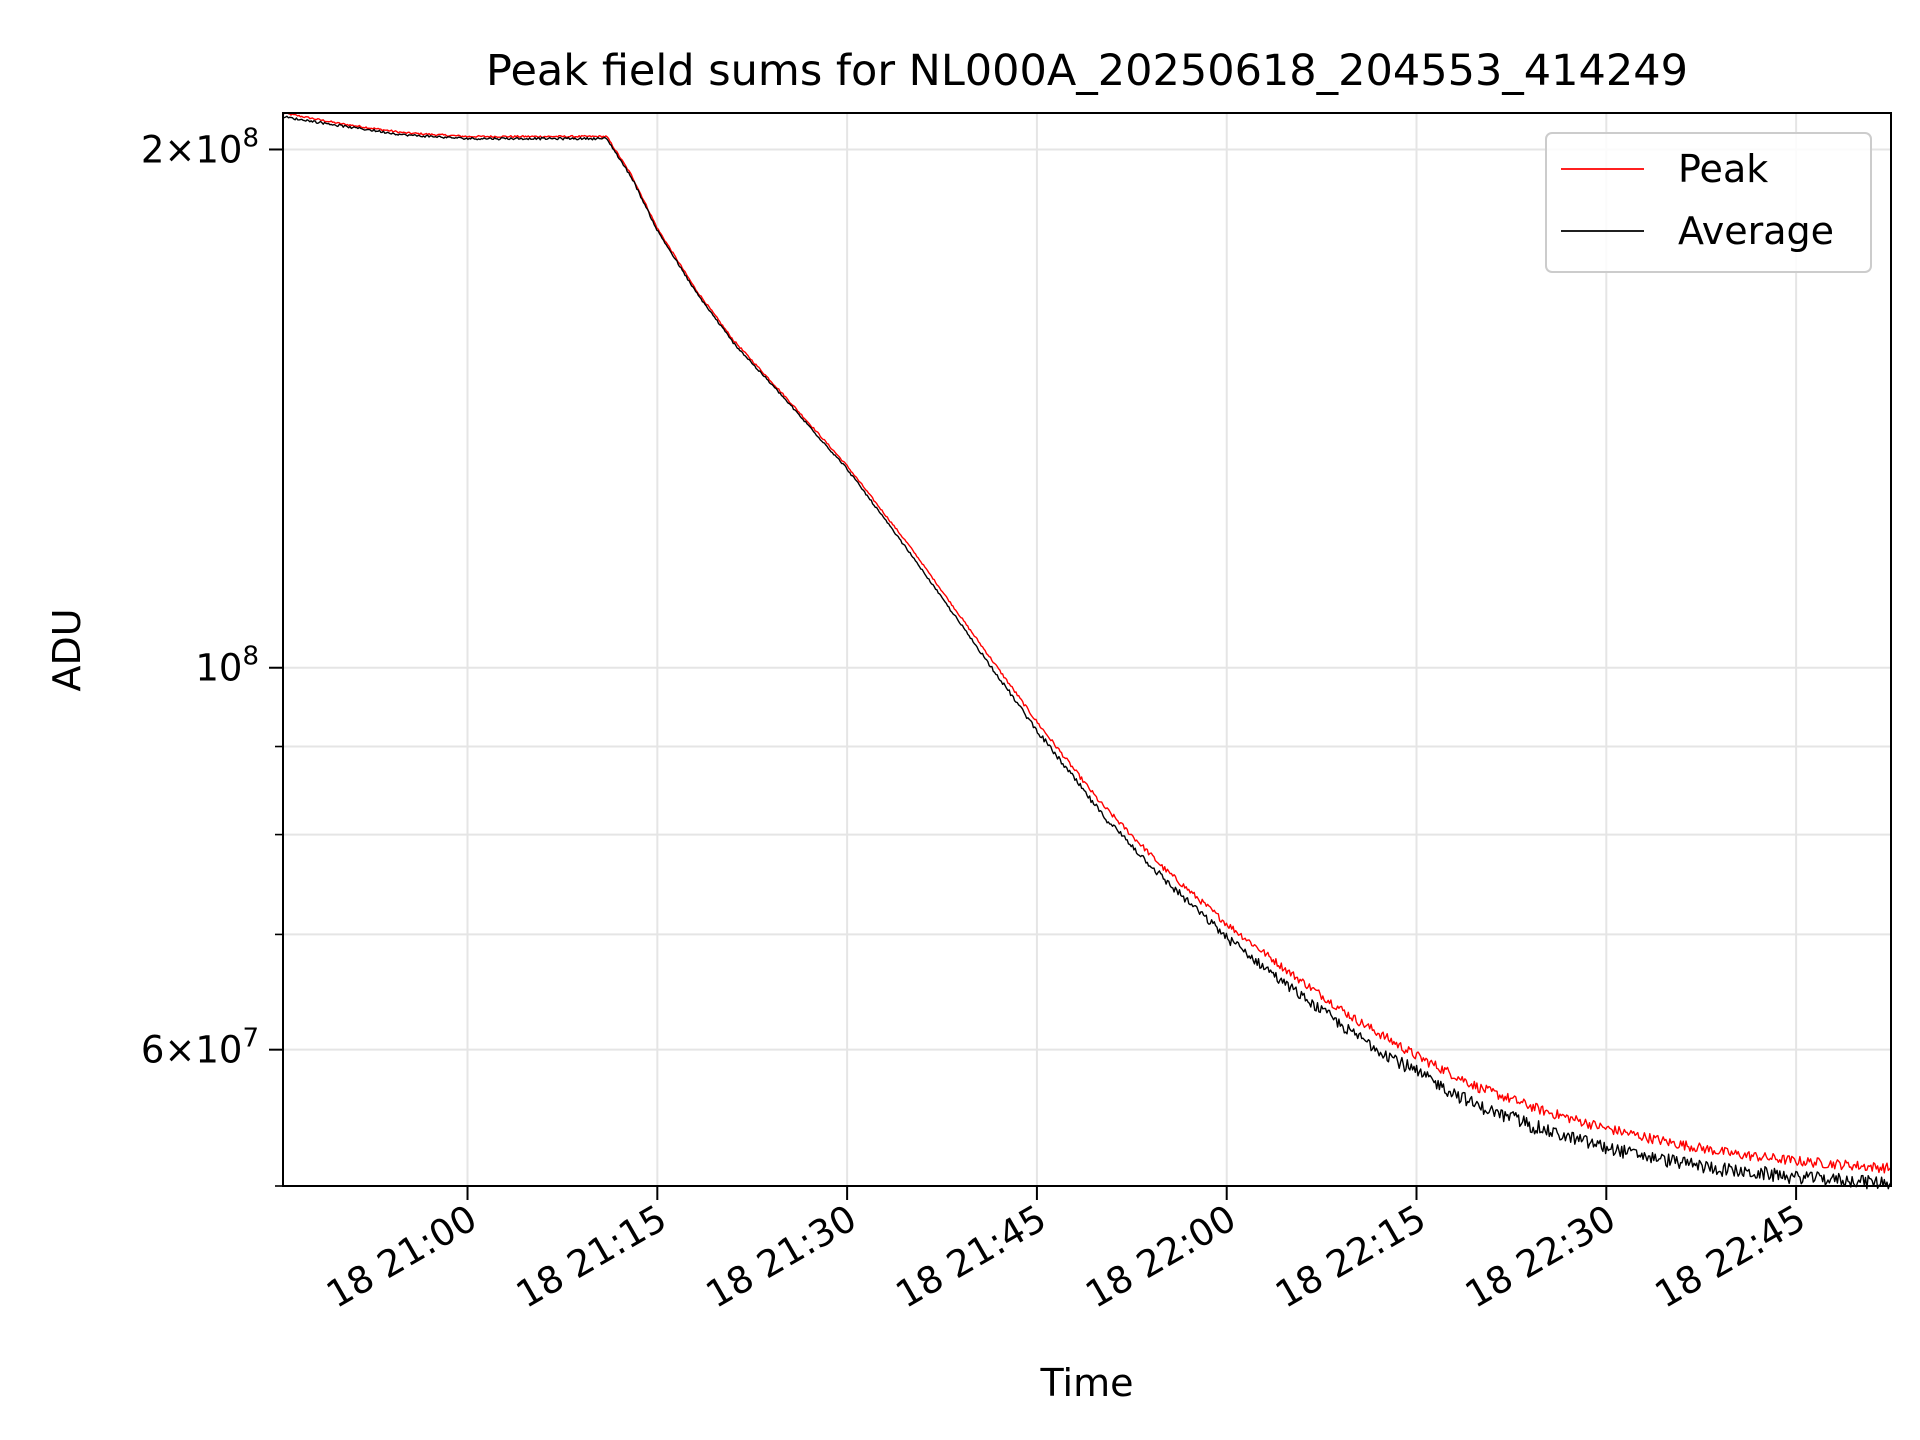 The height and width of the screenshot is (1440, 1920). I want to click on legend-box, so click(1708, 202).